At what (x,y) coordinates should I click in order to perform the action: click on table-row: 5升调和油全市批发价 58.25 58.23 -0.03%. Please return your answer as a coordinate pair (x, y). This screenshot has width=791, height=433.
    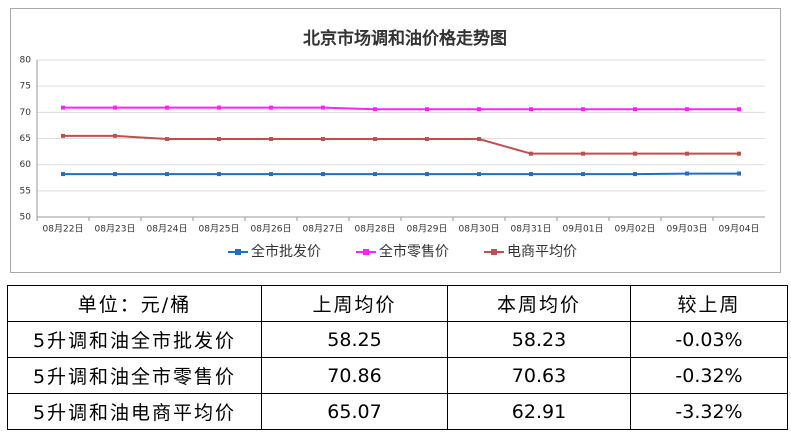
    Looking at the image, I should click on (397, 339).